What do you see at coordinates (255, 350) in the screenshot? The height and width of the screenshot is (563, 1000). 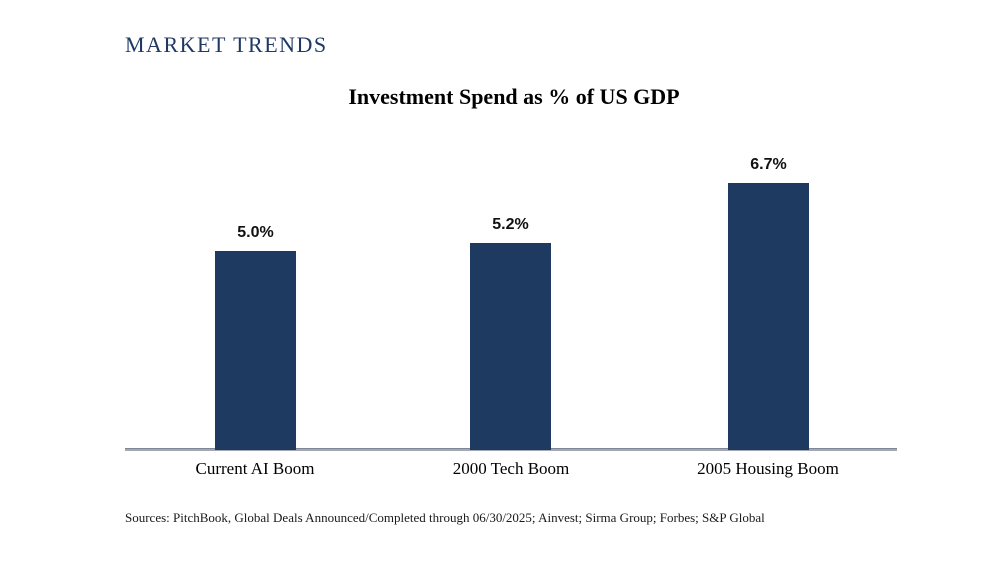 I see `bar-current-ai-boom` at bounding box center [255, 350].